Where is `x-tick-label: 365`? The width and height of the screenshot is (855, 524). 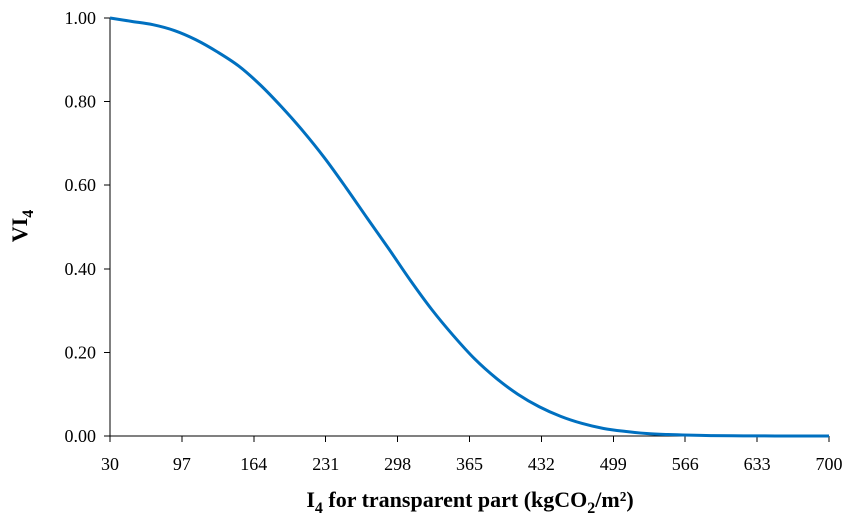 x-tick-label: 365 is located at coordinates (469, 464).